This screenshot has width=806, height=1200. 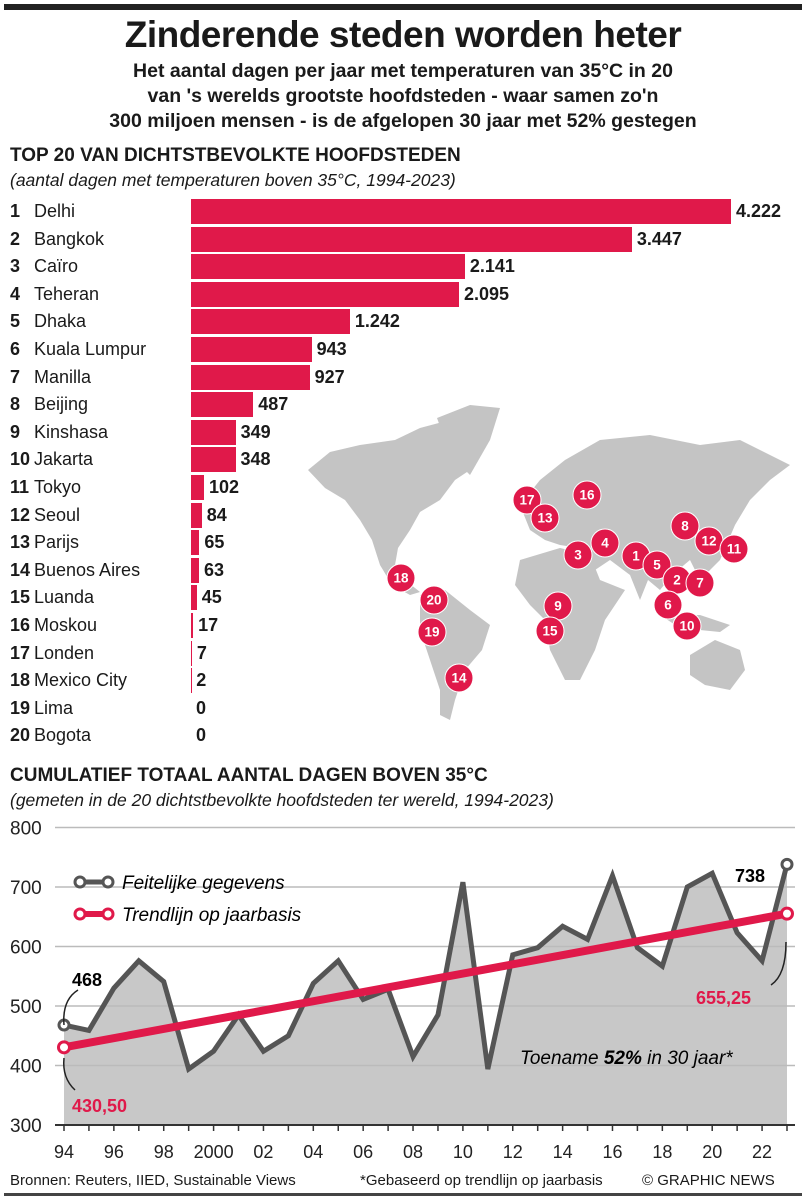 I want to click on start-trend-arrow, so click(x=69, y=1074).